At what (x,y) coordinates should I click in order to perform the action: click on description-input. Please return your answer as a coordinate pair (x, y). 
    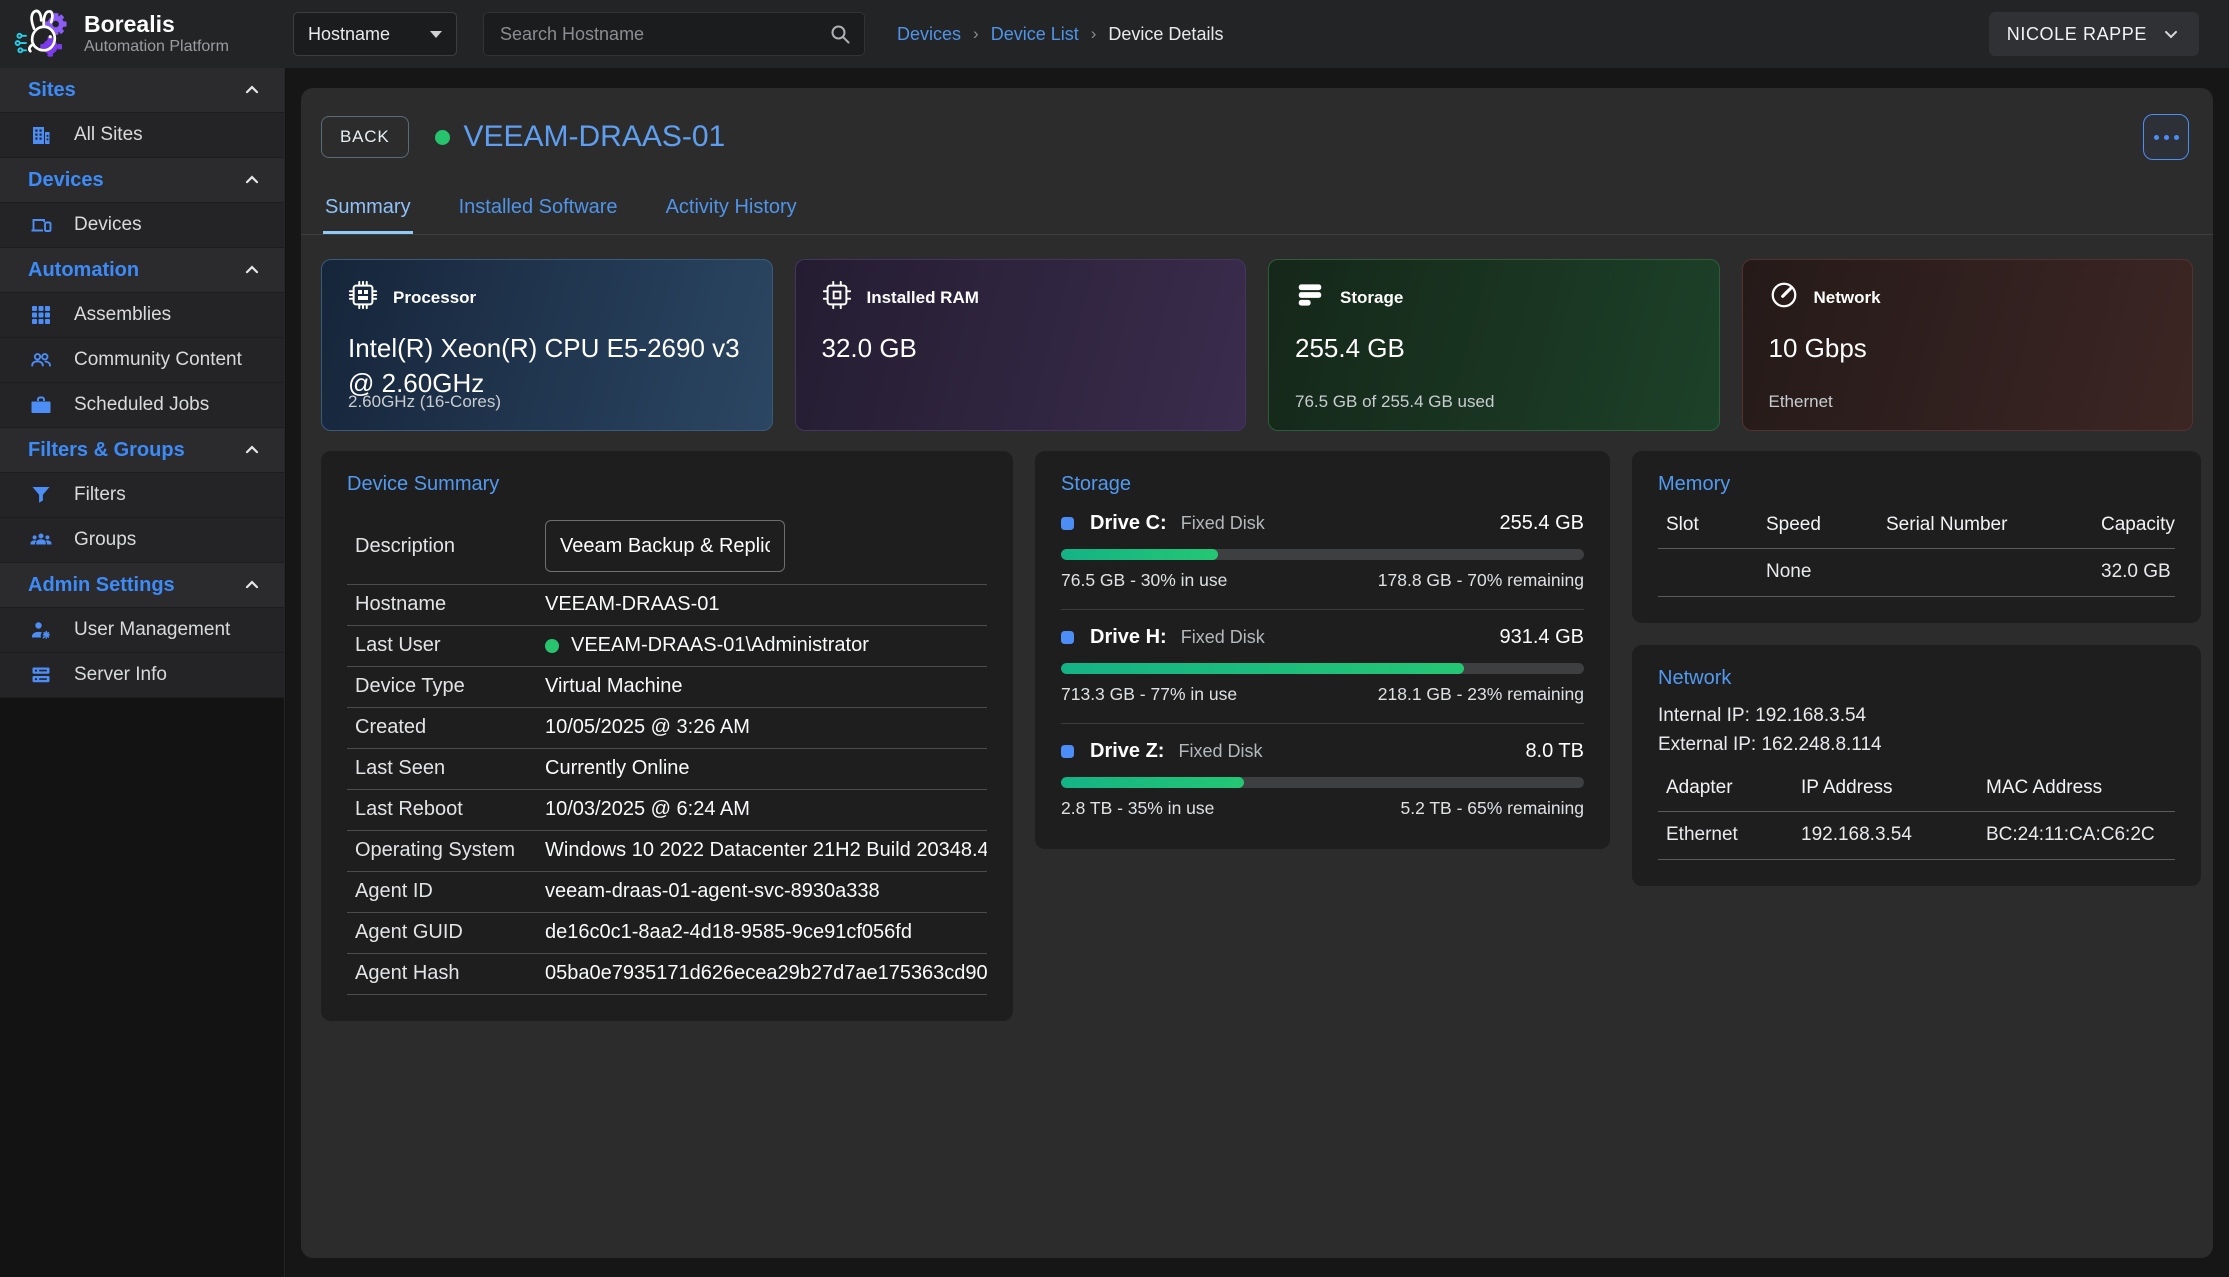
    Looking at the image, I should click on (665, 546).